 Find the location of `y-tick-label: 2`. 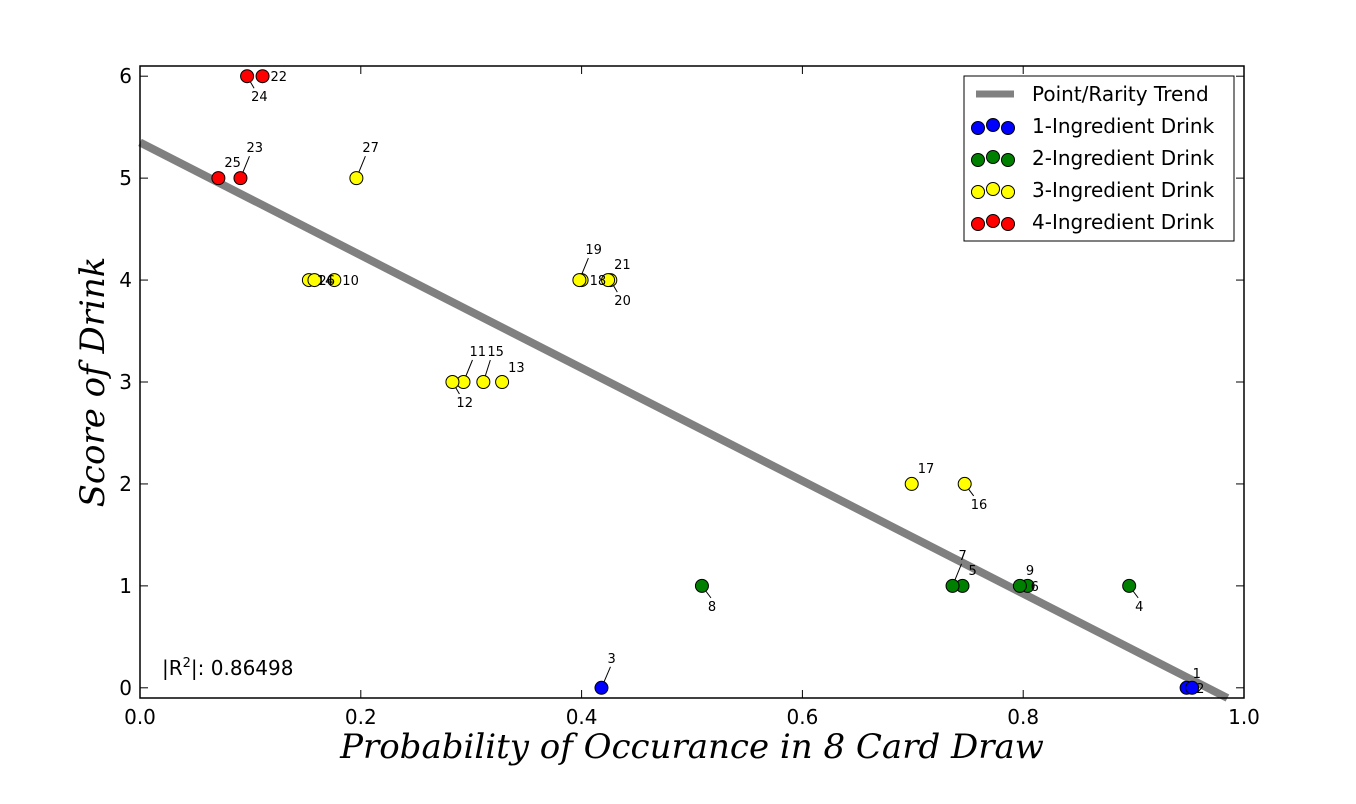

y-tick-label: 2 is located at coordinates (125, 484).